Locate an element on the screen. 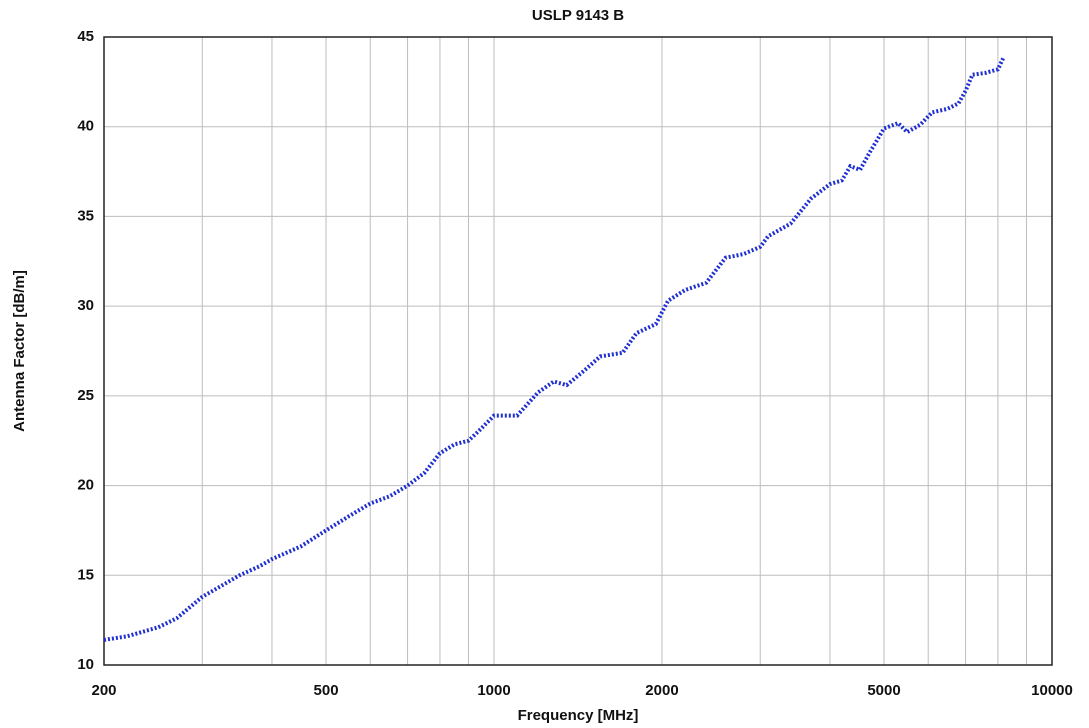  x-tick-label: 500 is located at coordinates (326, 690).